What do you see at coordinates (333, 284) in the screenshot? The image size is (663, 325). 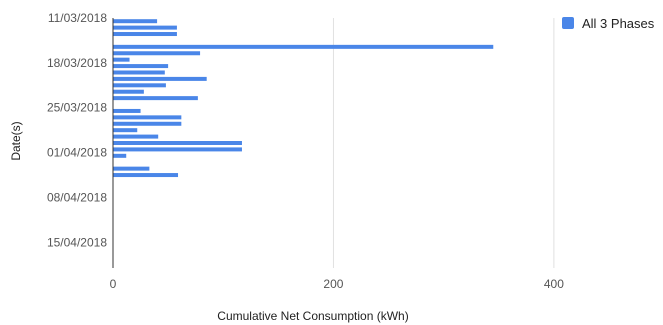 I see `x-tick-label: 200` at bounding box center [333, 284].